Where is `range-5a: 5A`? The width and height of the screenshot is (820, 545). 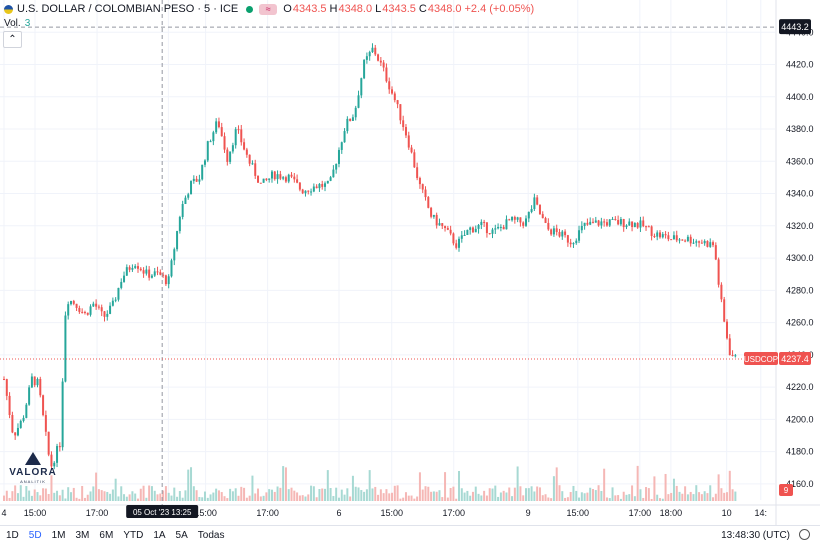 range-5a: 5A is located at coordinates (181, 535).